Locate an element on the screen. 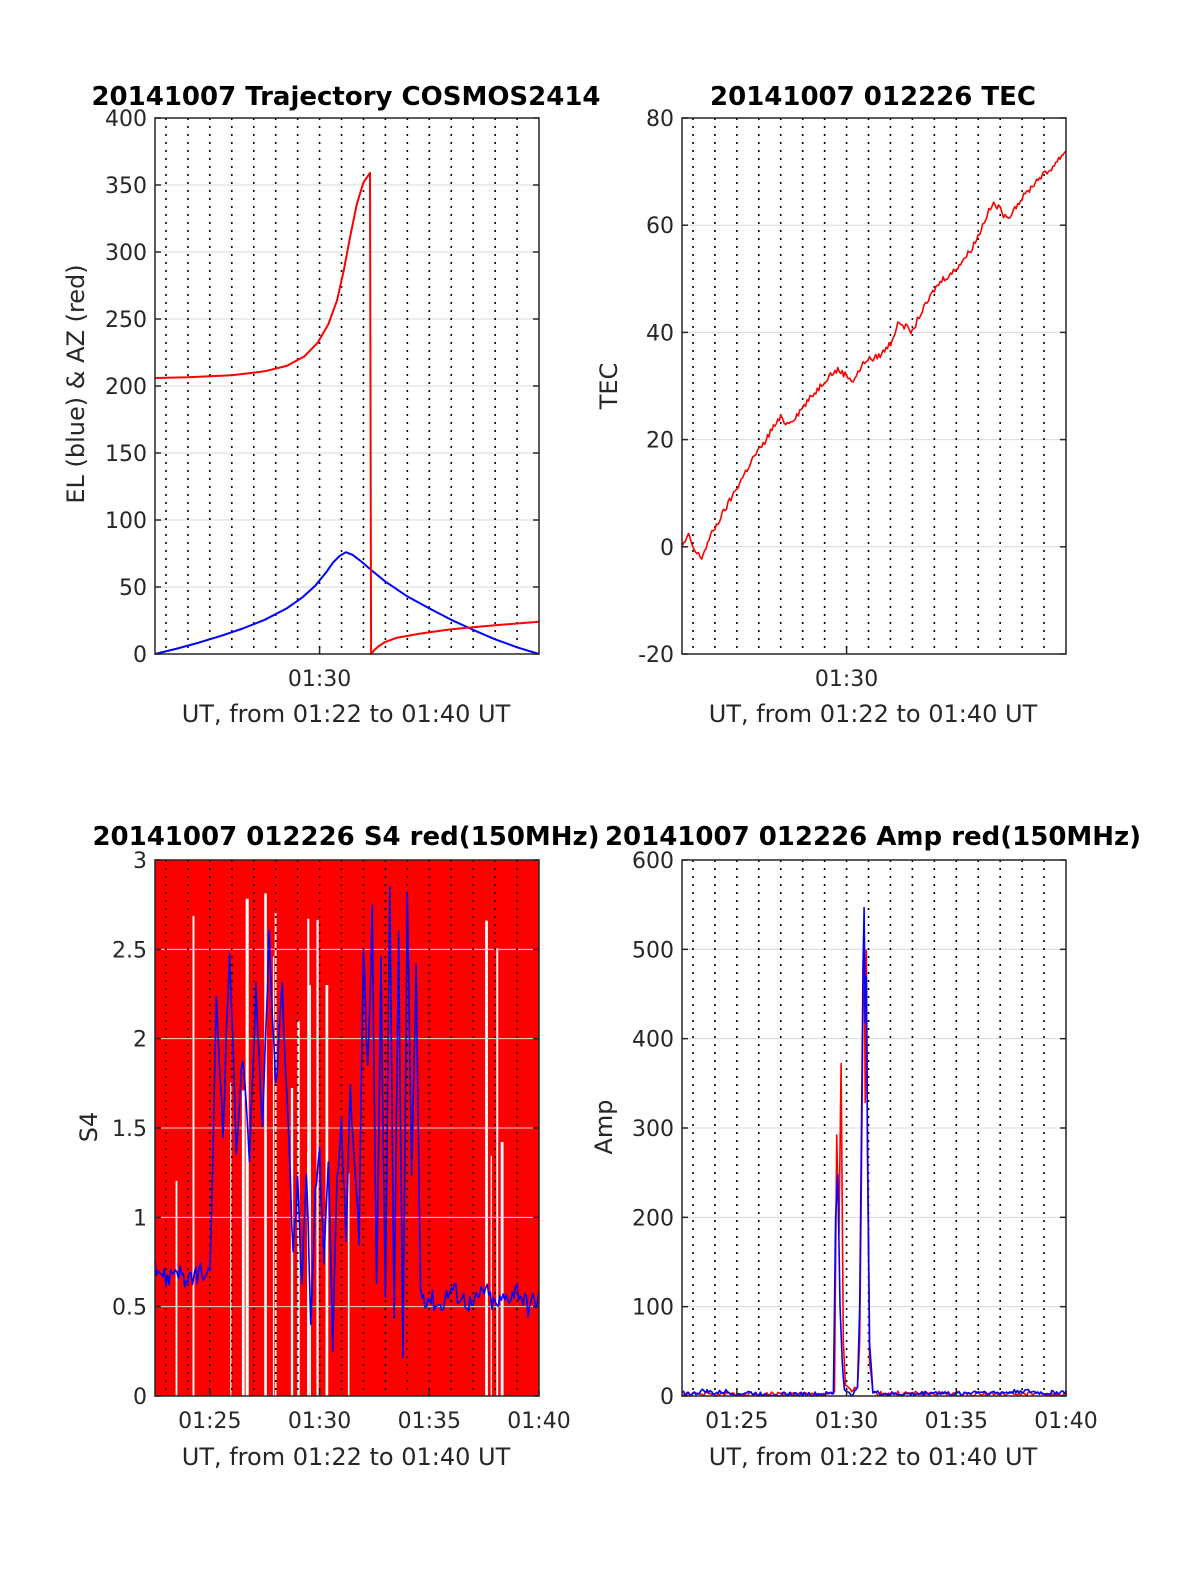 This screenshot has height=1575, width=1200. amp-xtick-label: 01:40 is located at coordinates (1065, 1421).